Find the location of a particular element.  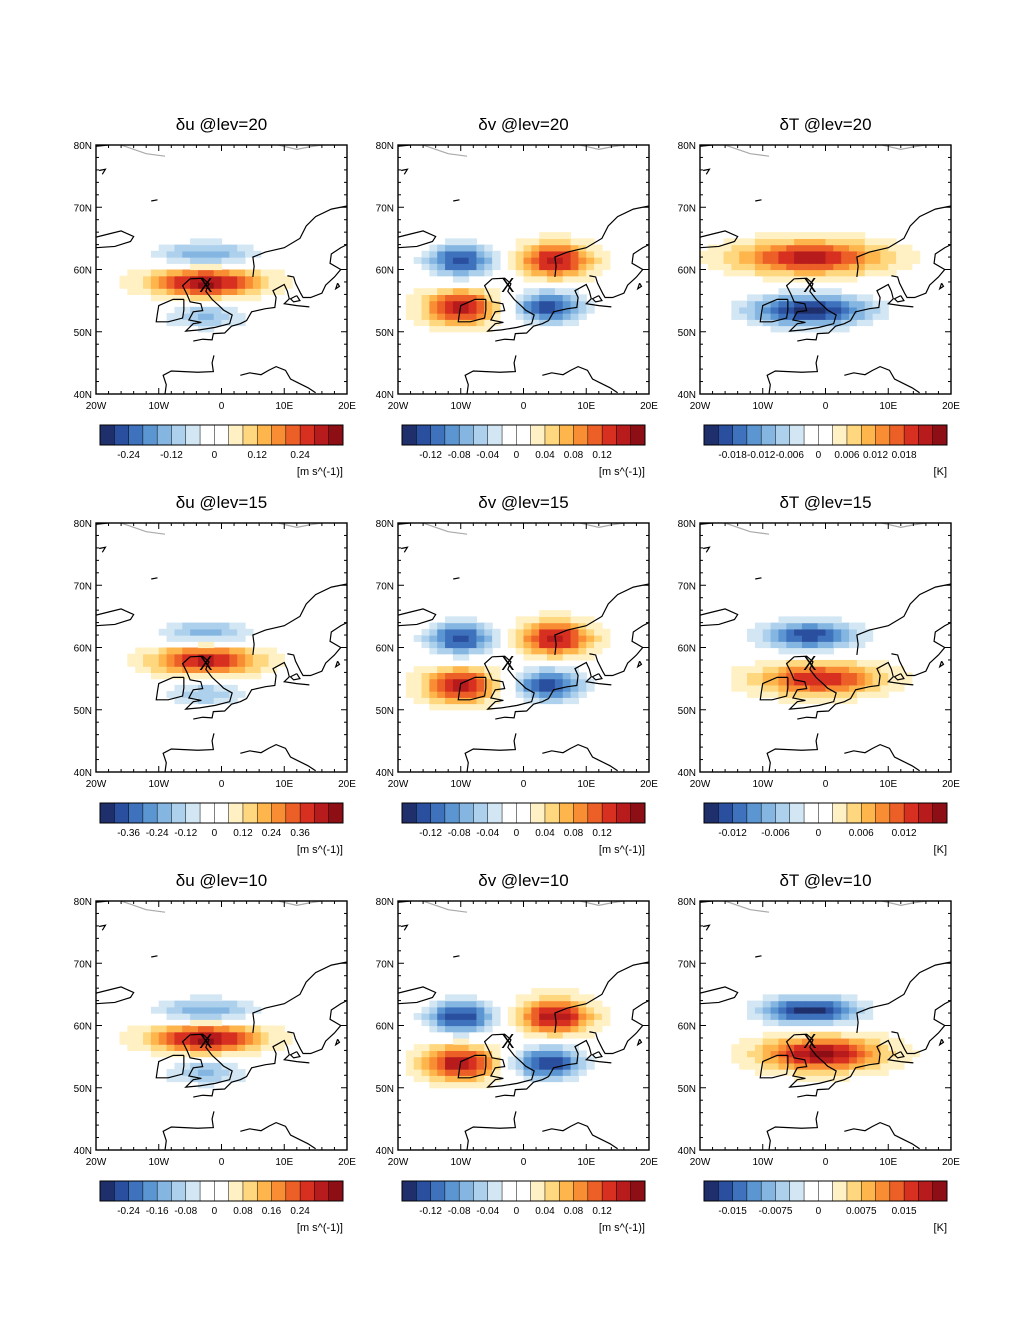

colorbar-label: 0 is located at coordinates (819, 455).